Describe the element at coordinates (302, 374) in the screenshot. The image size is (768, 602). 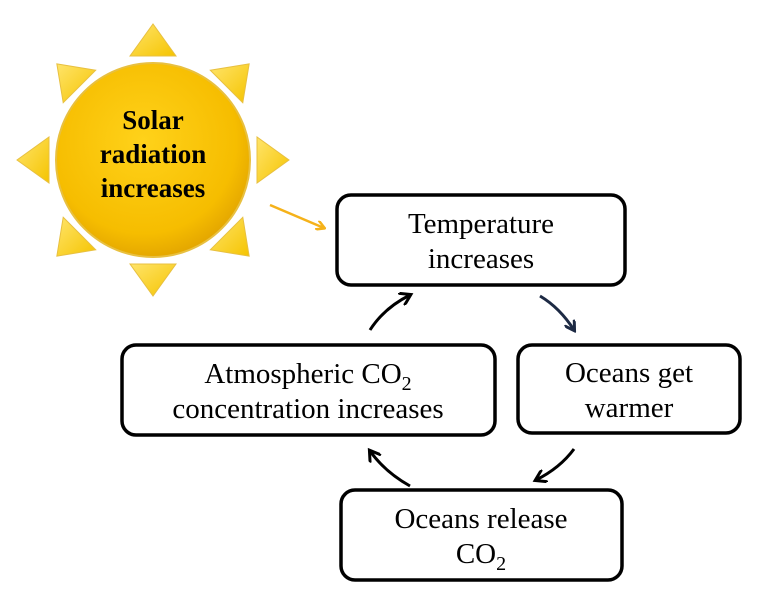
I see `label-text: Atmospheric CO` at that location.